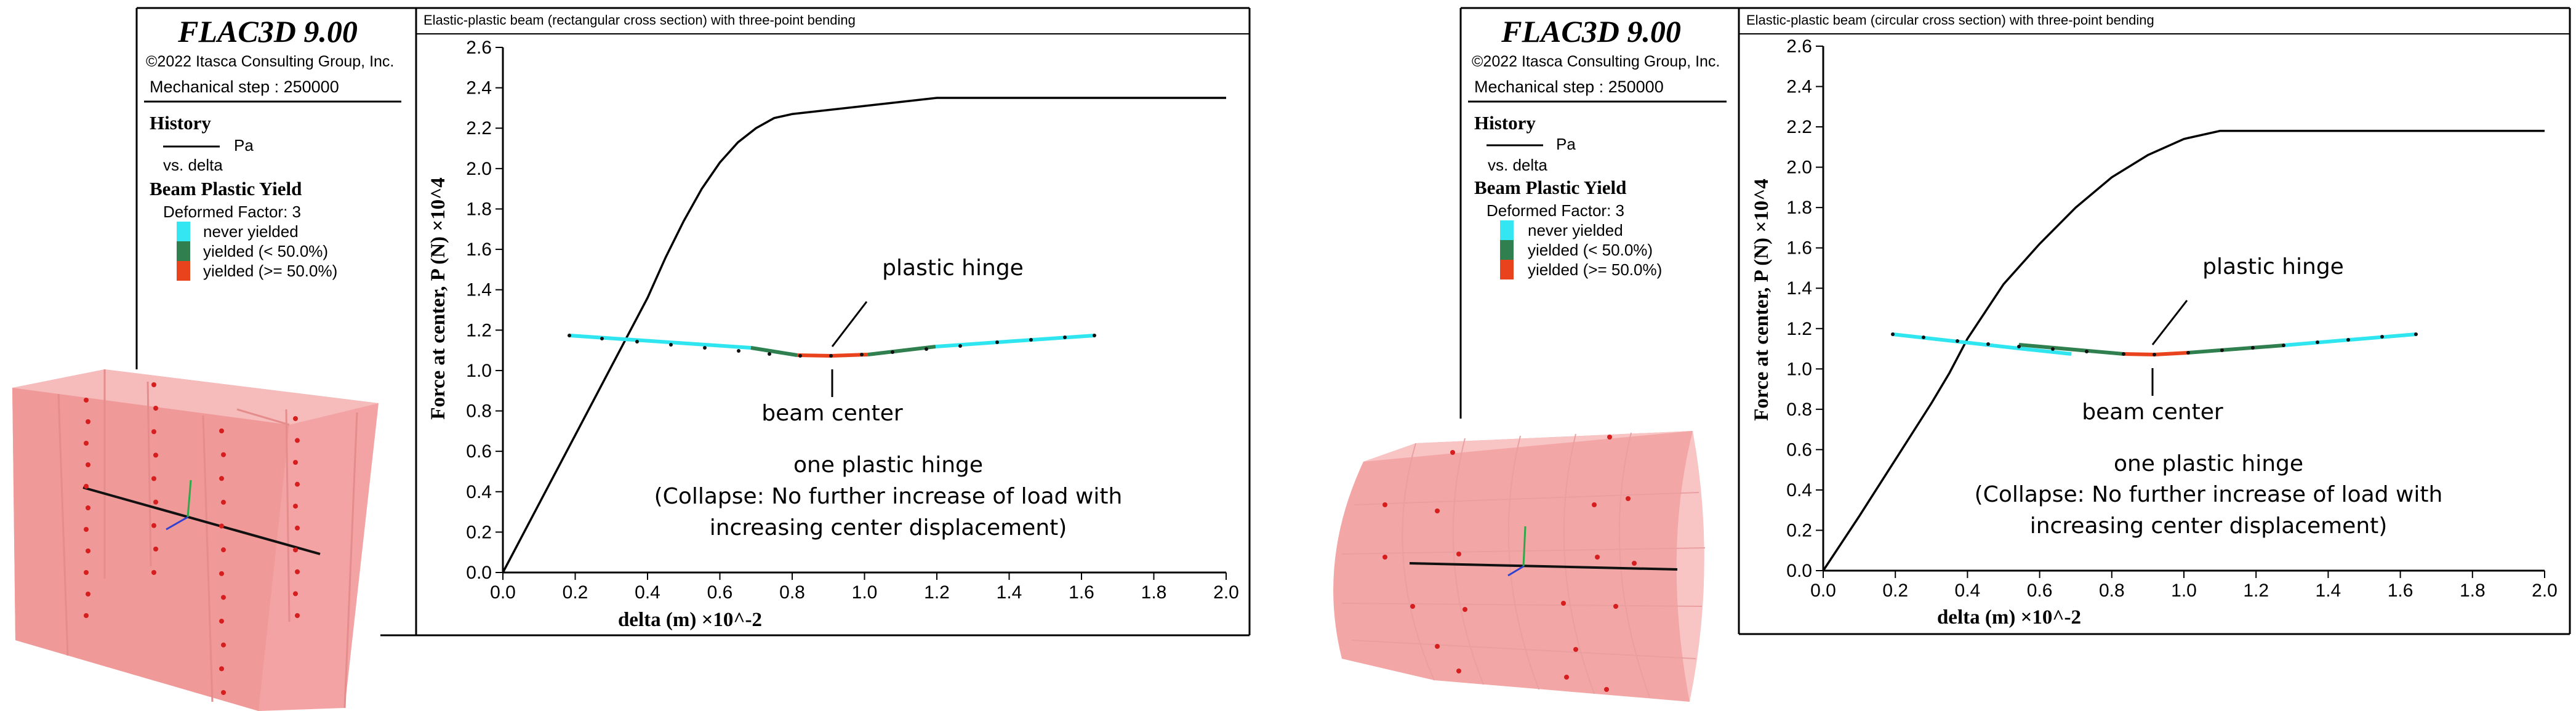 The width and height of the screenshot is (2576, 711). I want to click on y-axis-label: Force at center, P (N) ×10^4, so click(438, 298).